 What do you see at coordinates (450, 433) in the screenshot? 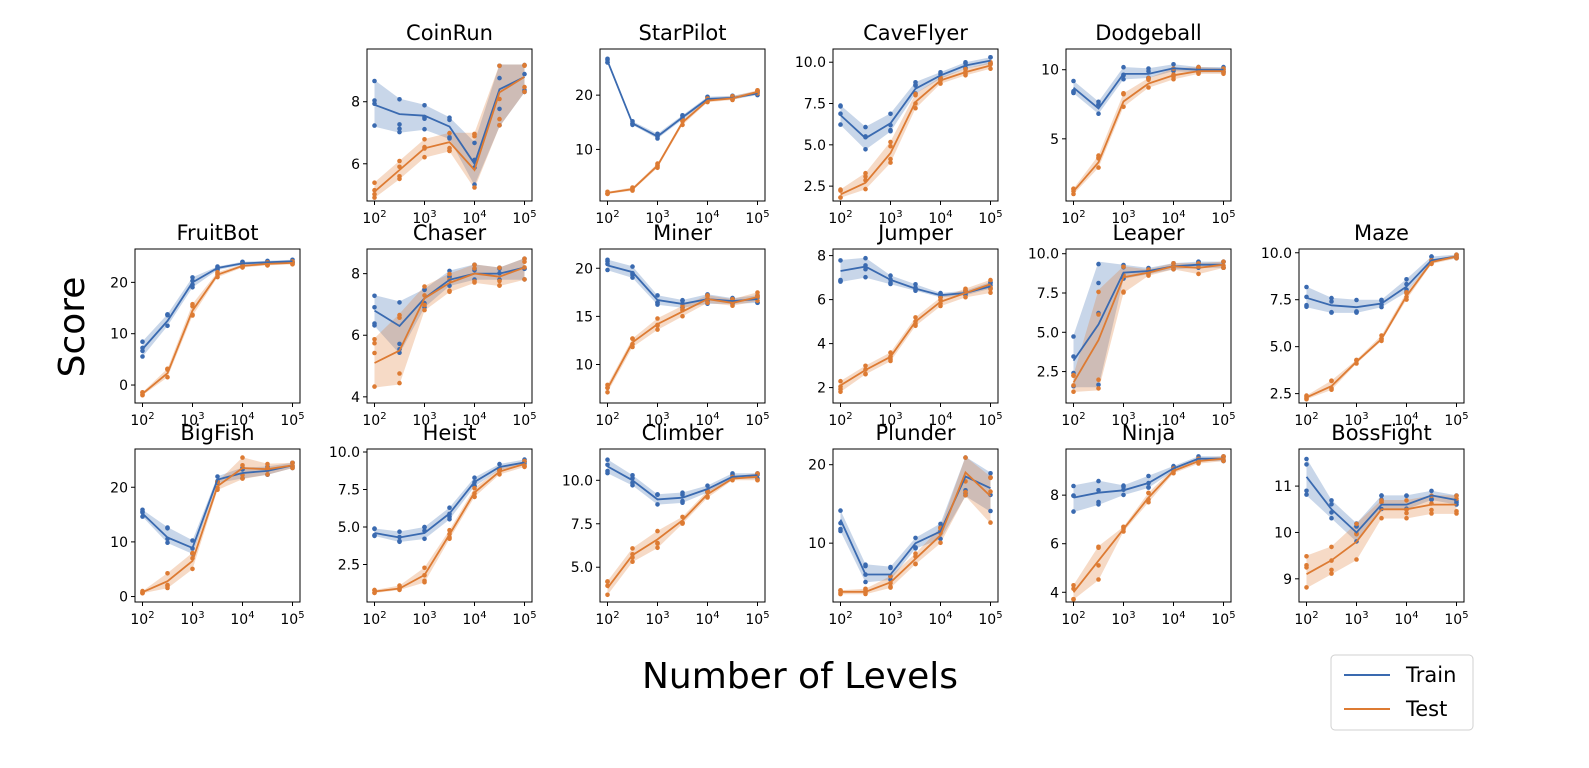
I see `panel-title-heist: Heist` at bounding box center [450, 433].